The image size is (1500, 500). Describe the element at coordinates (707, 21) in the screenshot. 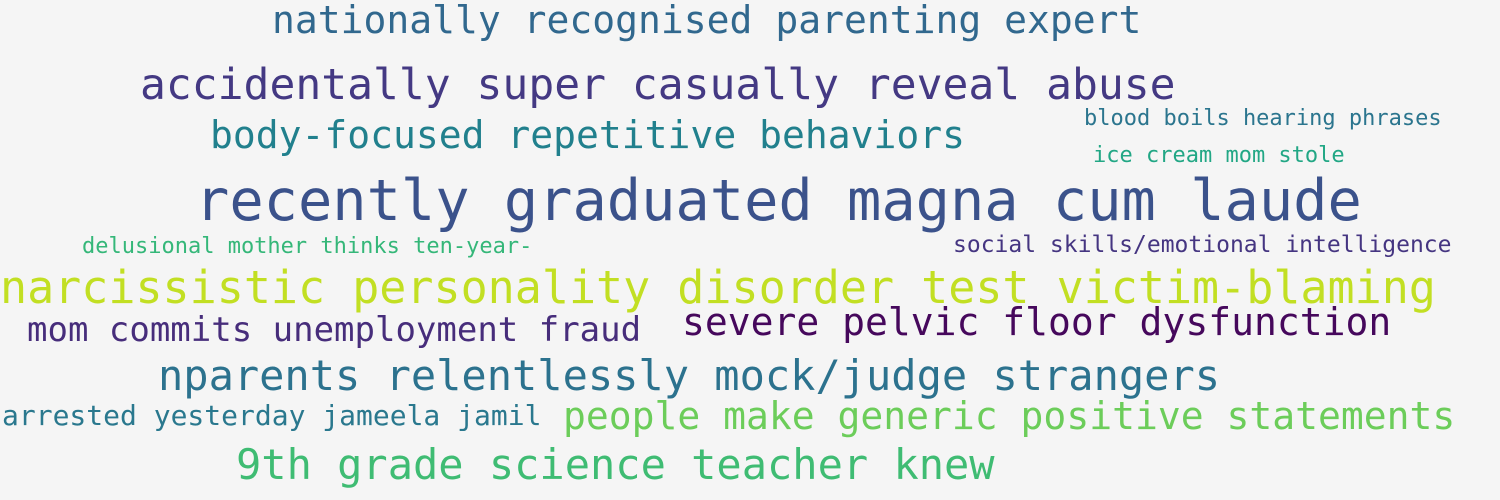

I see `phrase-nationally-recognised-parenting-expert: nationally recognised parenting expert` at that location.